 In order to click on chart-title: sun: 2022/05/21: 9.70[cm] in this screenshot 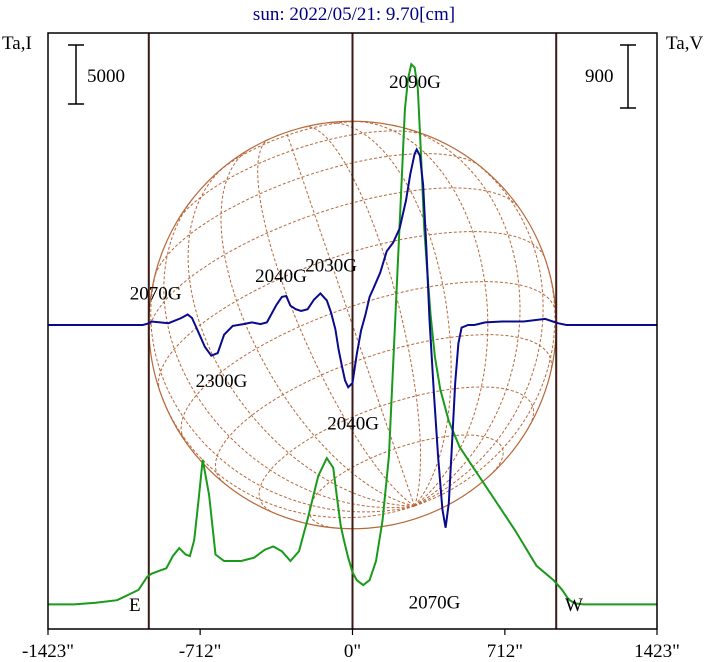, I will do `click(354, 14)`.